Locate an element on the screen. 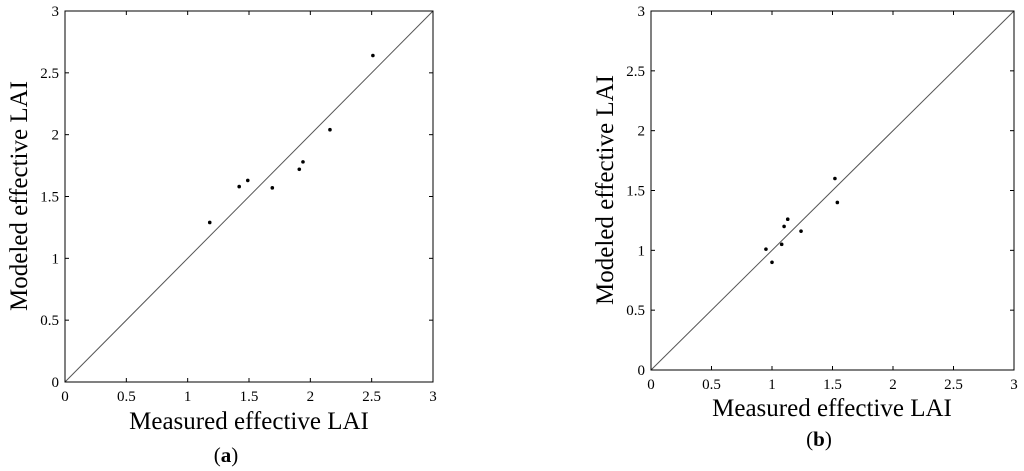 The image size is (1024, 471). y-axis-label-a: Modeled effective LAI is located at coordinates (19, 196).